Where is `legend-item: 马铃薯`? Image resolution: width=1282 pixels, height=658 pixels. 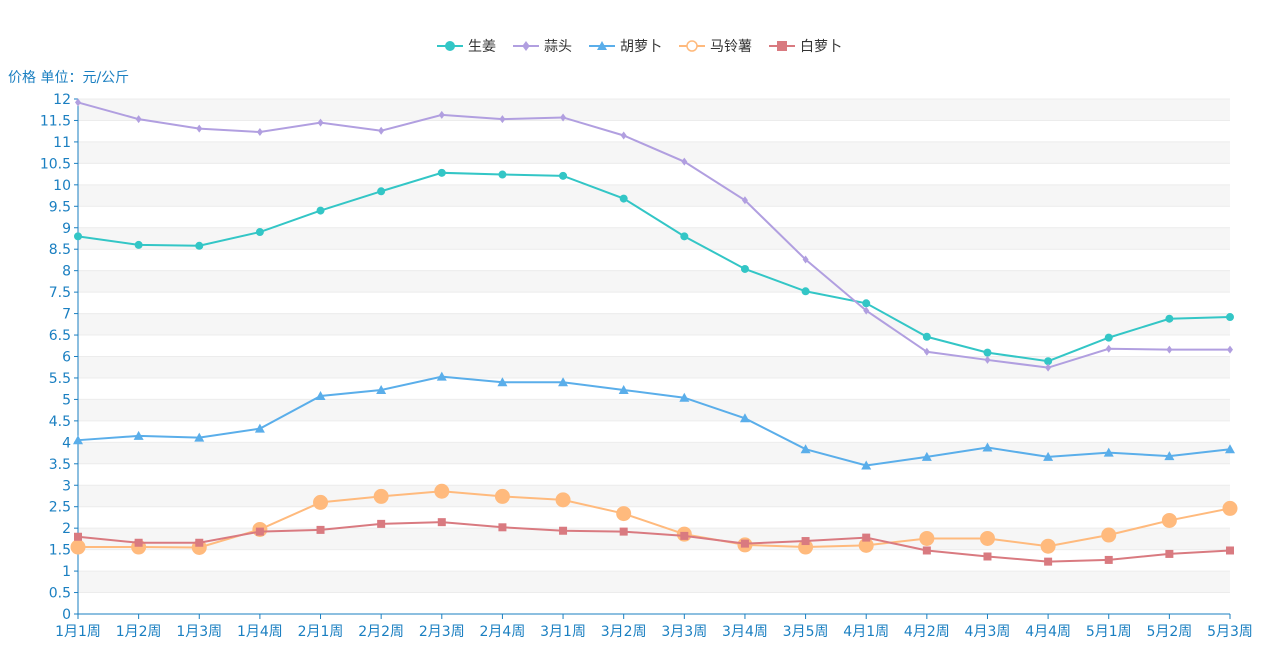
legend-item: 马铃薯 is located at coordinates (715, 47).